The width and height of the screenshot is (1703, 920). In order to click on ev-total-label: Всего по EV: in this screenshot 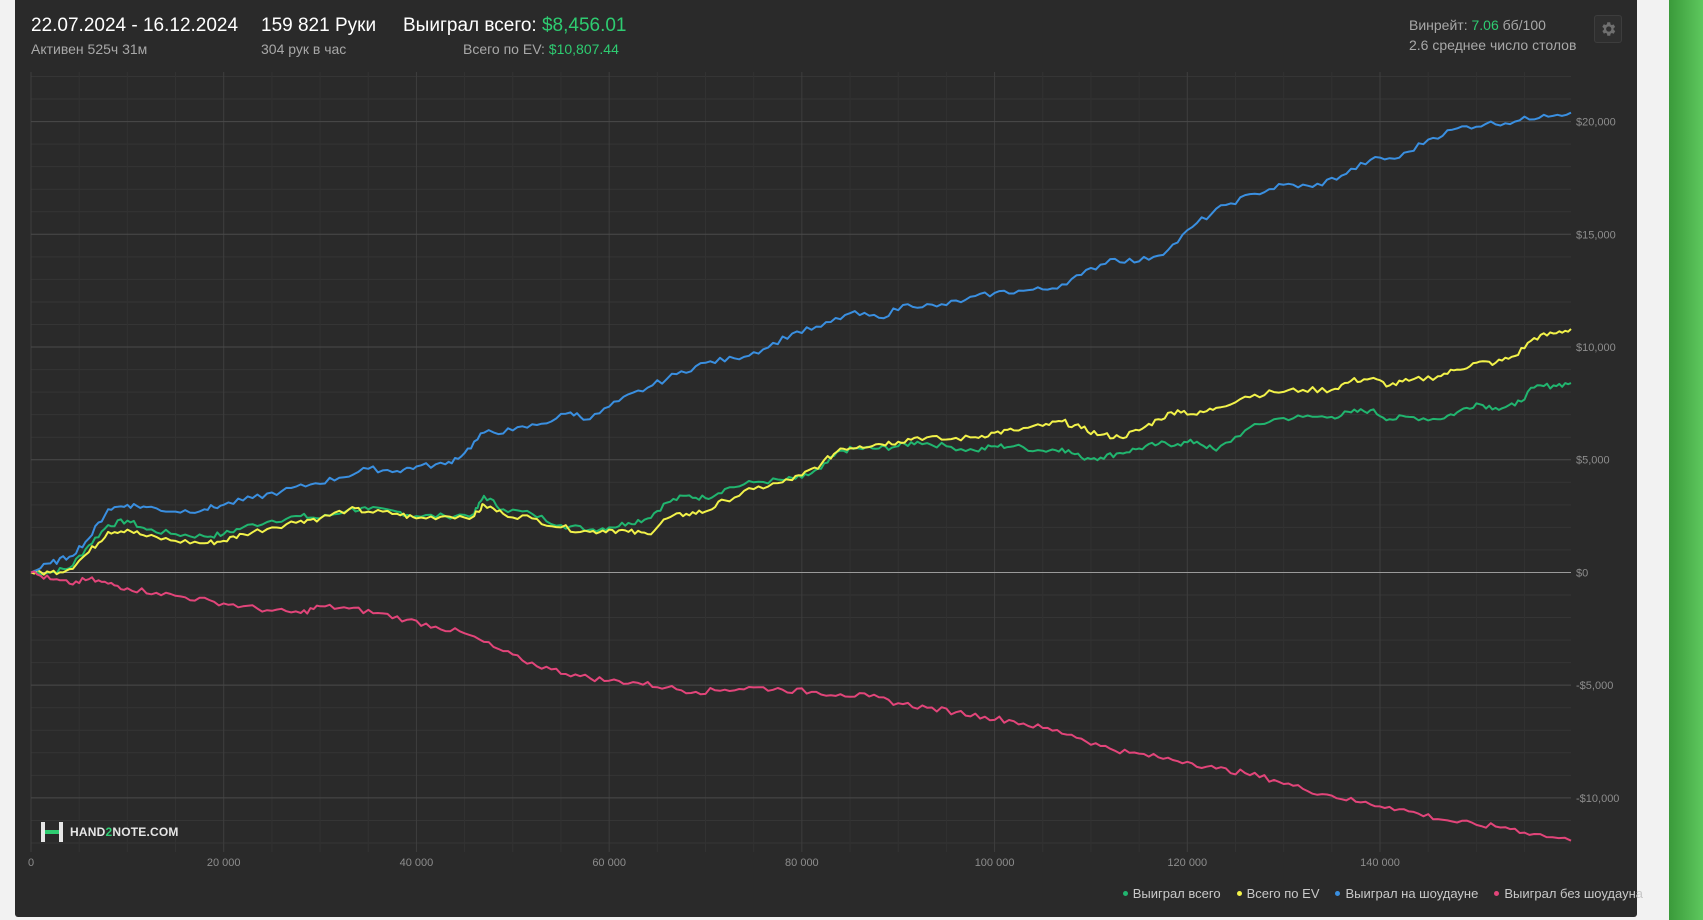, I will do `click(504, 49)`.